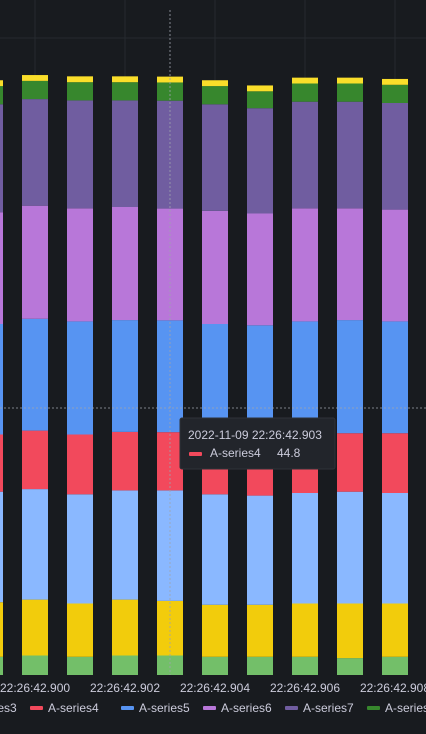 Image resolution: width=426 pixels, height=734 pixels. What do you see at coordinates (235, 453) in the screenshot?
I see `tooltip-series: A-series4` at bounding box center [235, 453].